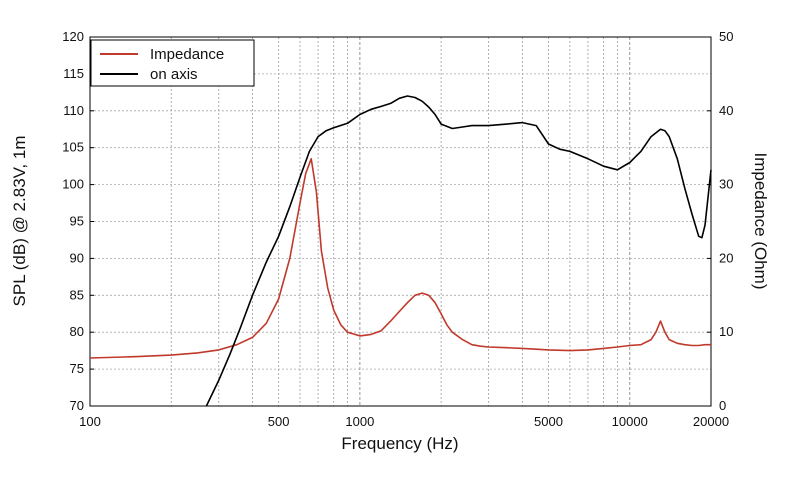 Image resolution: width=800 pixels, height=480 pixels. I want to click on y-tick-label: 75, so click(77, 368).